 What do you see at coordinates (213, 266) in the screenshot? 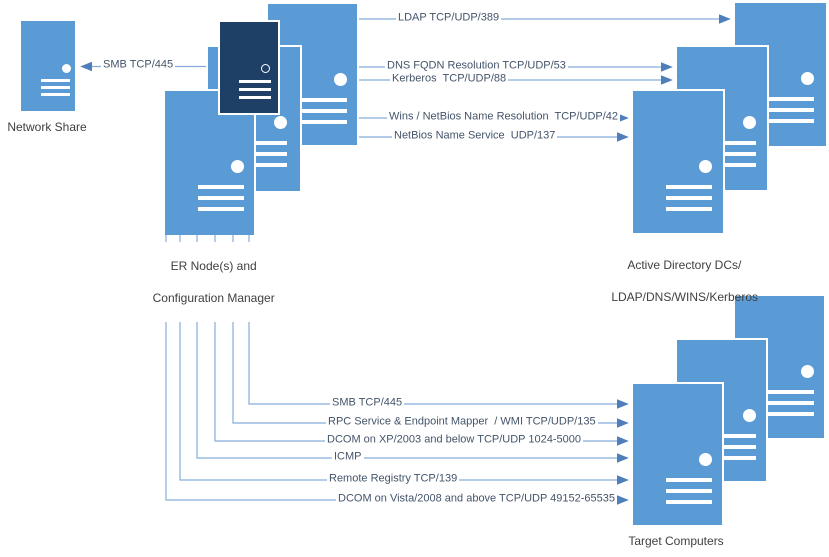
I see `node-label-er-line1: ER Node(s) and` at bounding box center [213, 266].